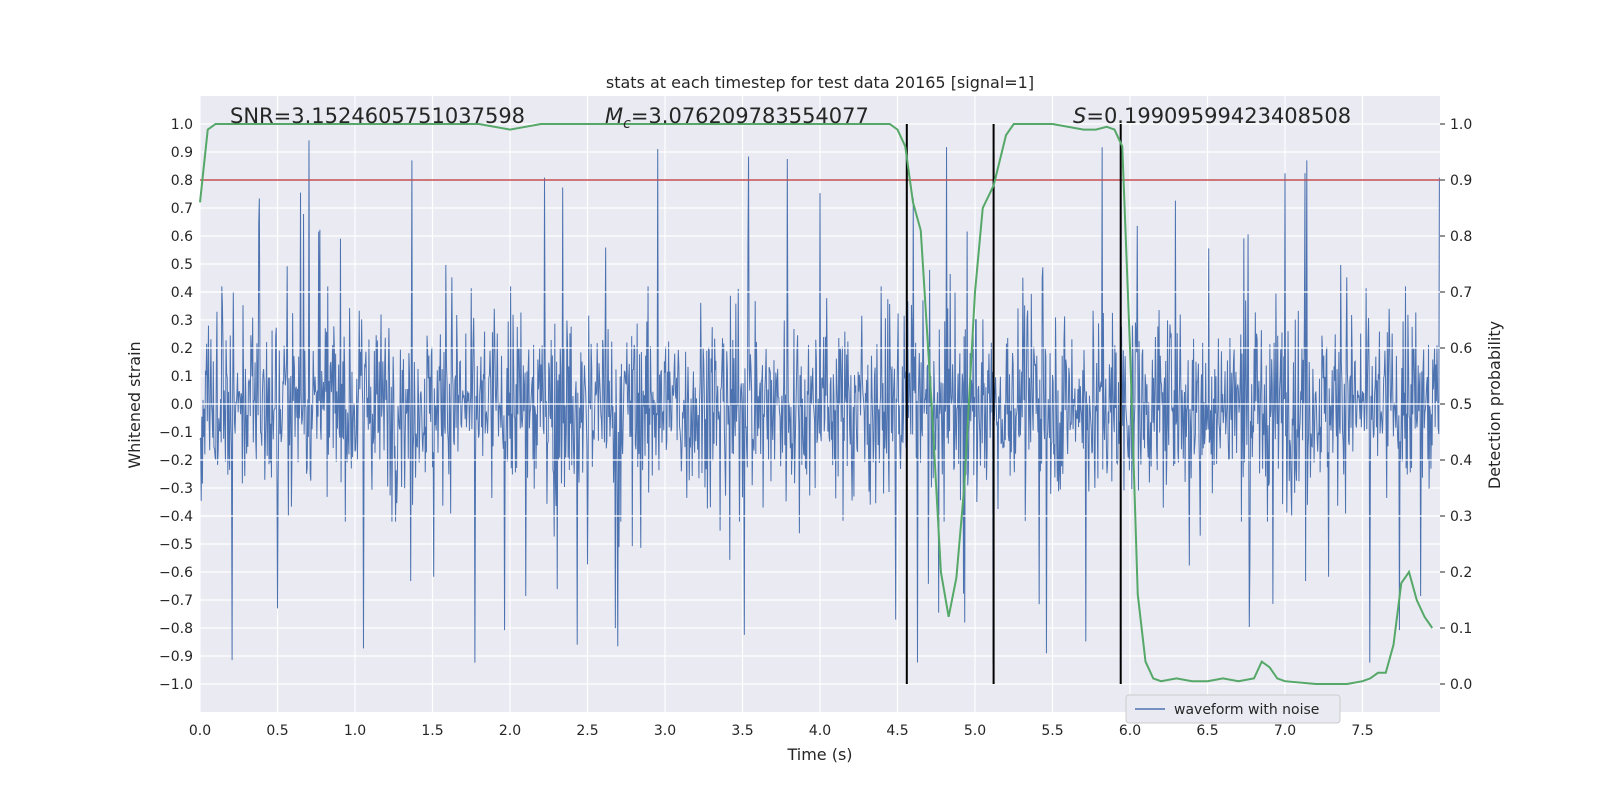 This screenshot has height=800, width=1600. I want to click on y-right-tick-label: 0.8, so click(1461, 237).